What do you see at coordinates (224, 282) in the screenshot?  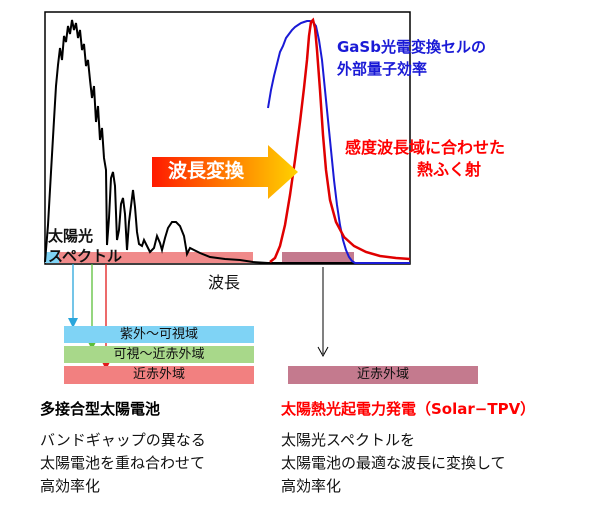 I see `x-axis-label: 波長` at bounding box center [224, 282].